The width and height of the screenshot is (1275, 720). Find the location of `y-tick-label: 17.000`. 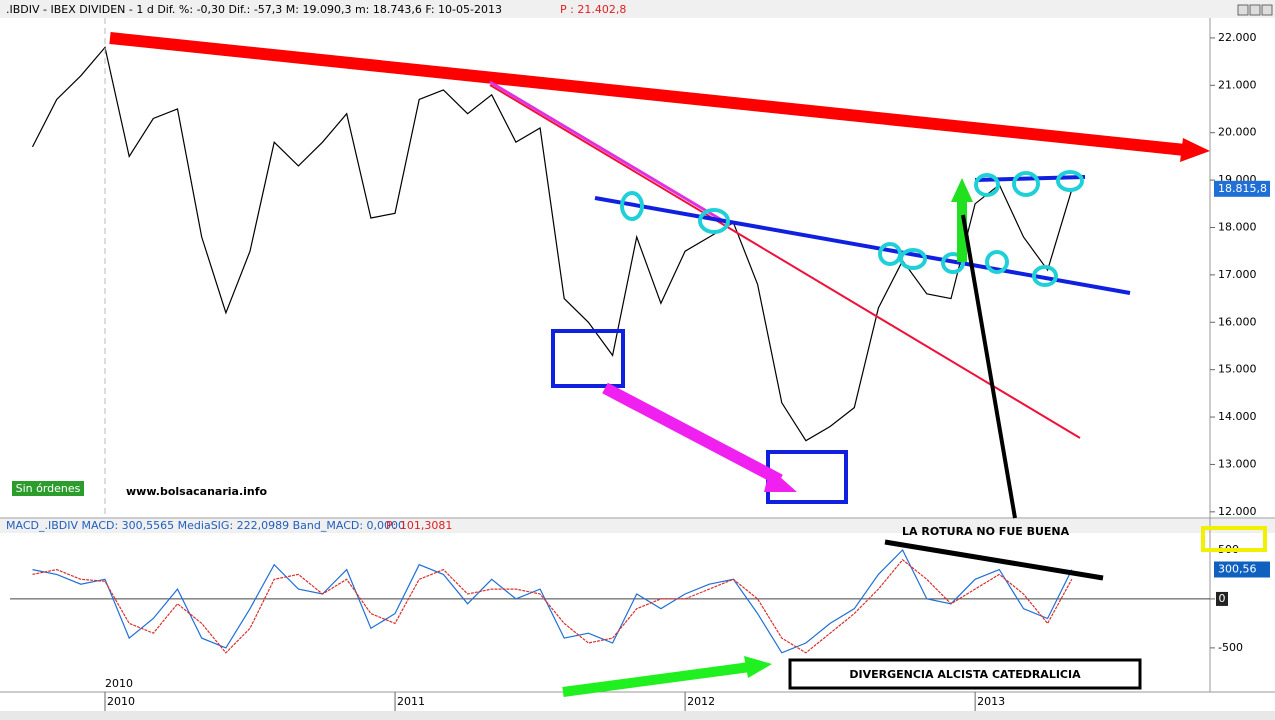

y-tick-label: 17.000 is located at coordinates (1237, 274).